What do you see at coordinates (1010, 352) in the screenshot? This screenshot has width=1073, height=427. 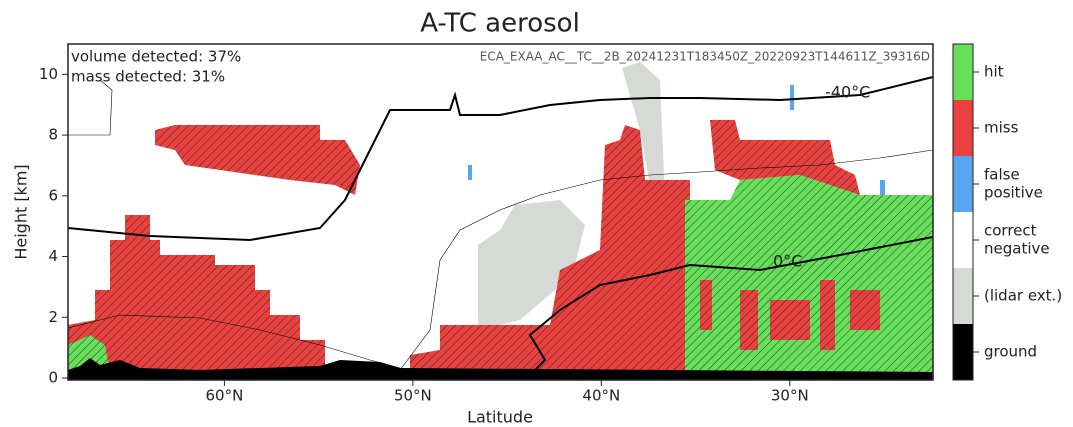 I see `colorbar-label: ground` at bounding box center [1010, 352].